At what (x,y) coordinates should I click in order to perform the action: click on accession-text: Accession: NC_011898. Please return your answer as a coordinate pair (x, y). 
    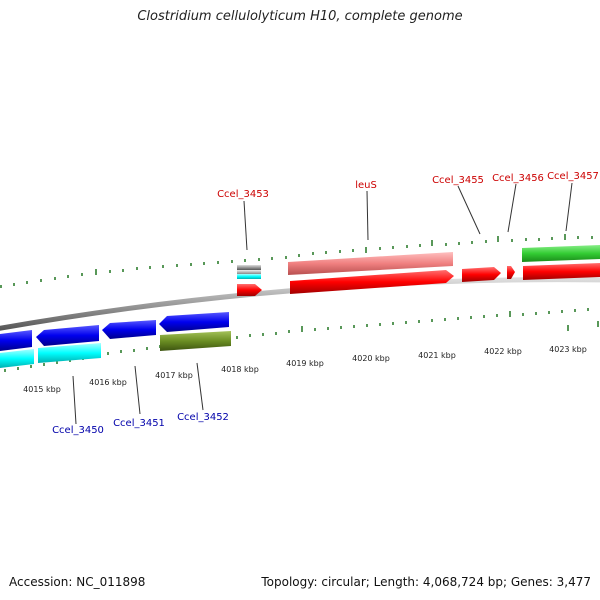
    Looking at the image, I should click on (77, 582).